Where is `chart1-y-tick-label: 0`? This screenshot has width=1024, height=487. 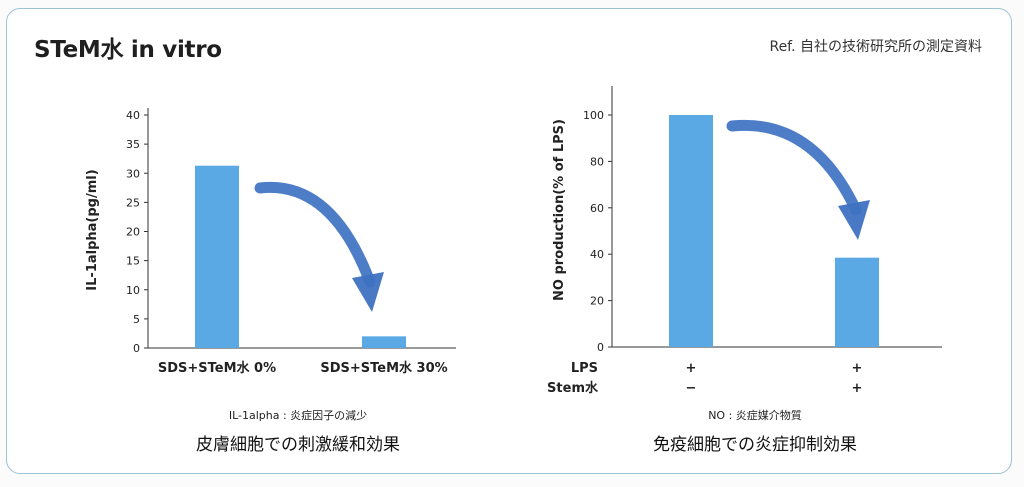 chart1-y-tick-label: 0 is located at coordinates (136, 348).